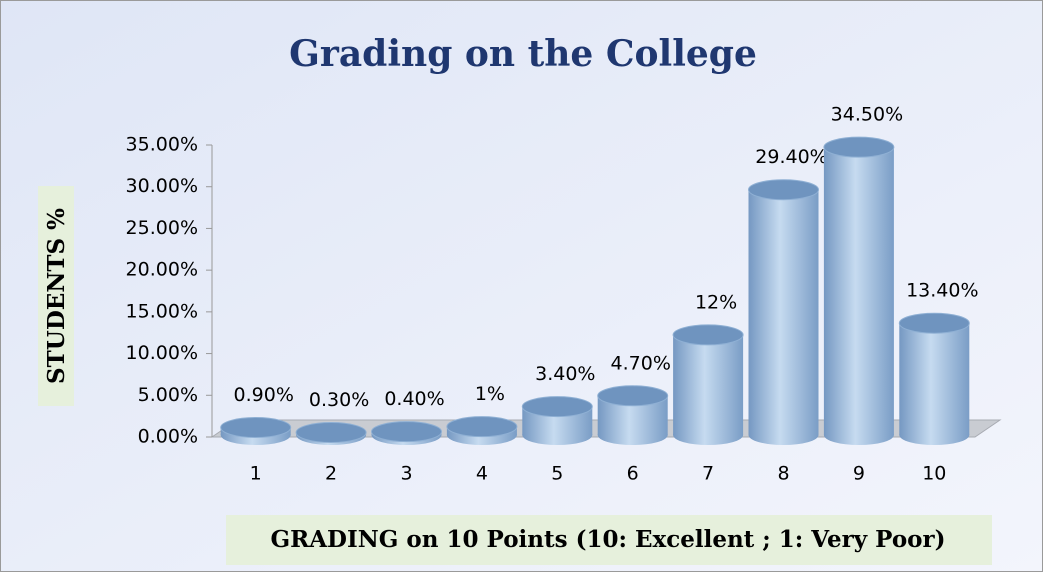  Describe the element at coordinates (162, 311) in the screenshot. I see `y-tick-label: 15.00%` at that location.